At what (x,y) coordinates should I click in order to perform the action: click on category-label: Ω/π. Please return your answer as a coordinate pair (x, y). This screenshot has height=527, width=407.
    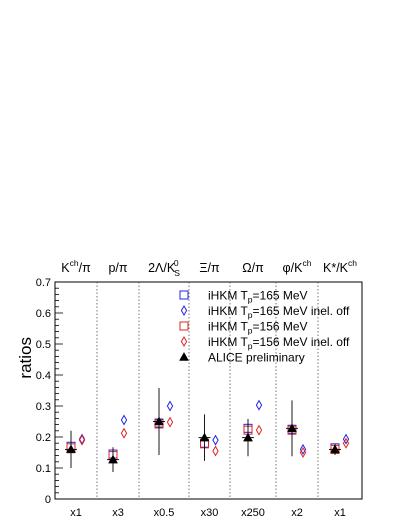
    Looking at the image, I should click on (253, 268).